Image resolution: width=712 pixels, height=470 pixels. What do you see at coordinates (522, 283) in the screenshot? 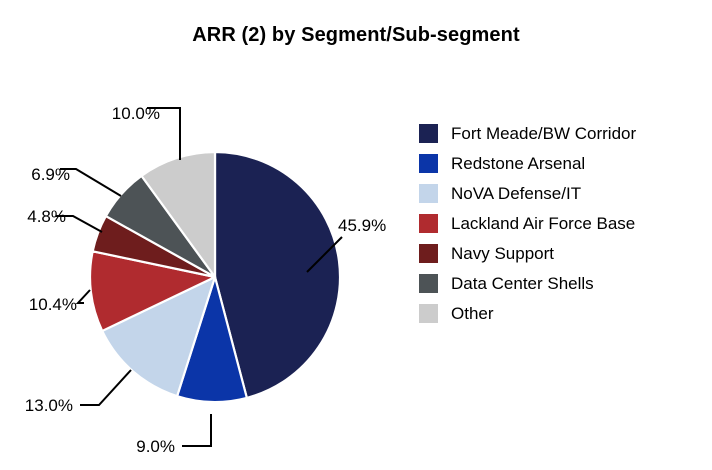
I see `legend-item-label: Data Center Shells` at bounding box center [522, 283].